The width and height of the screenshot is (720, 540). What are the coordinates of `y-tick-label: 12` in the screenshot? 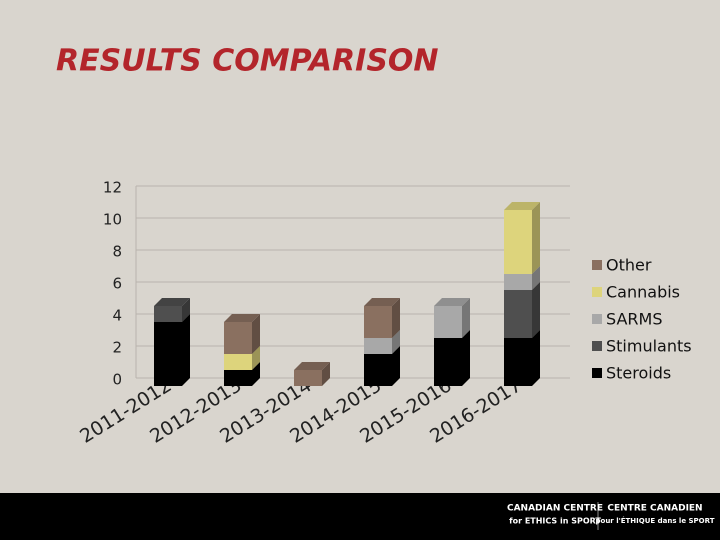 It's located at (112, 188).